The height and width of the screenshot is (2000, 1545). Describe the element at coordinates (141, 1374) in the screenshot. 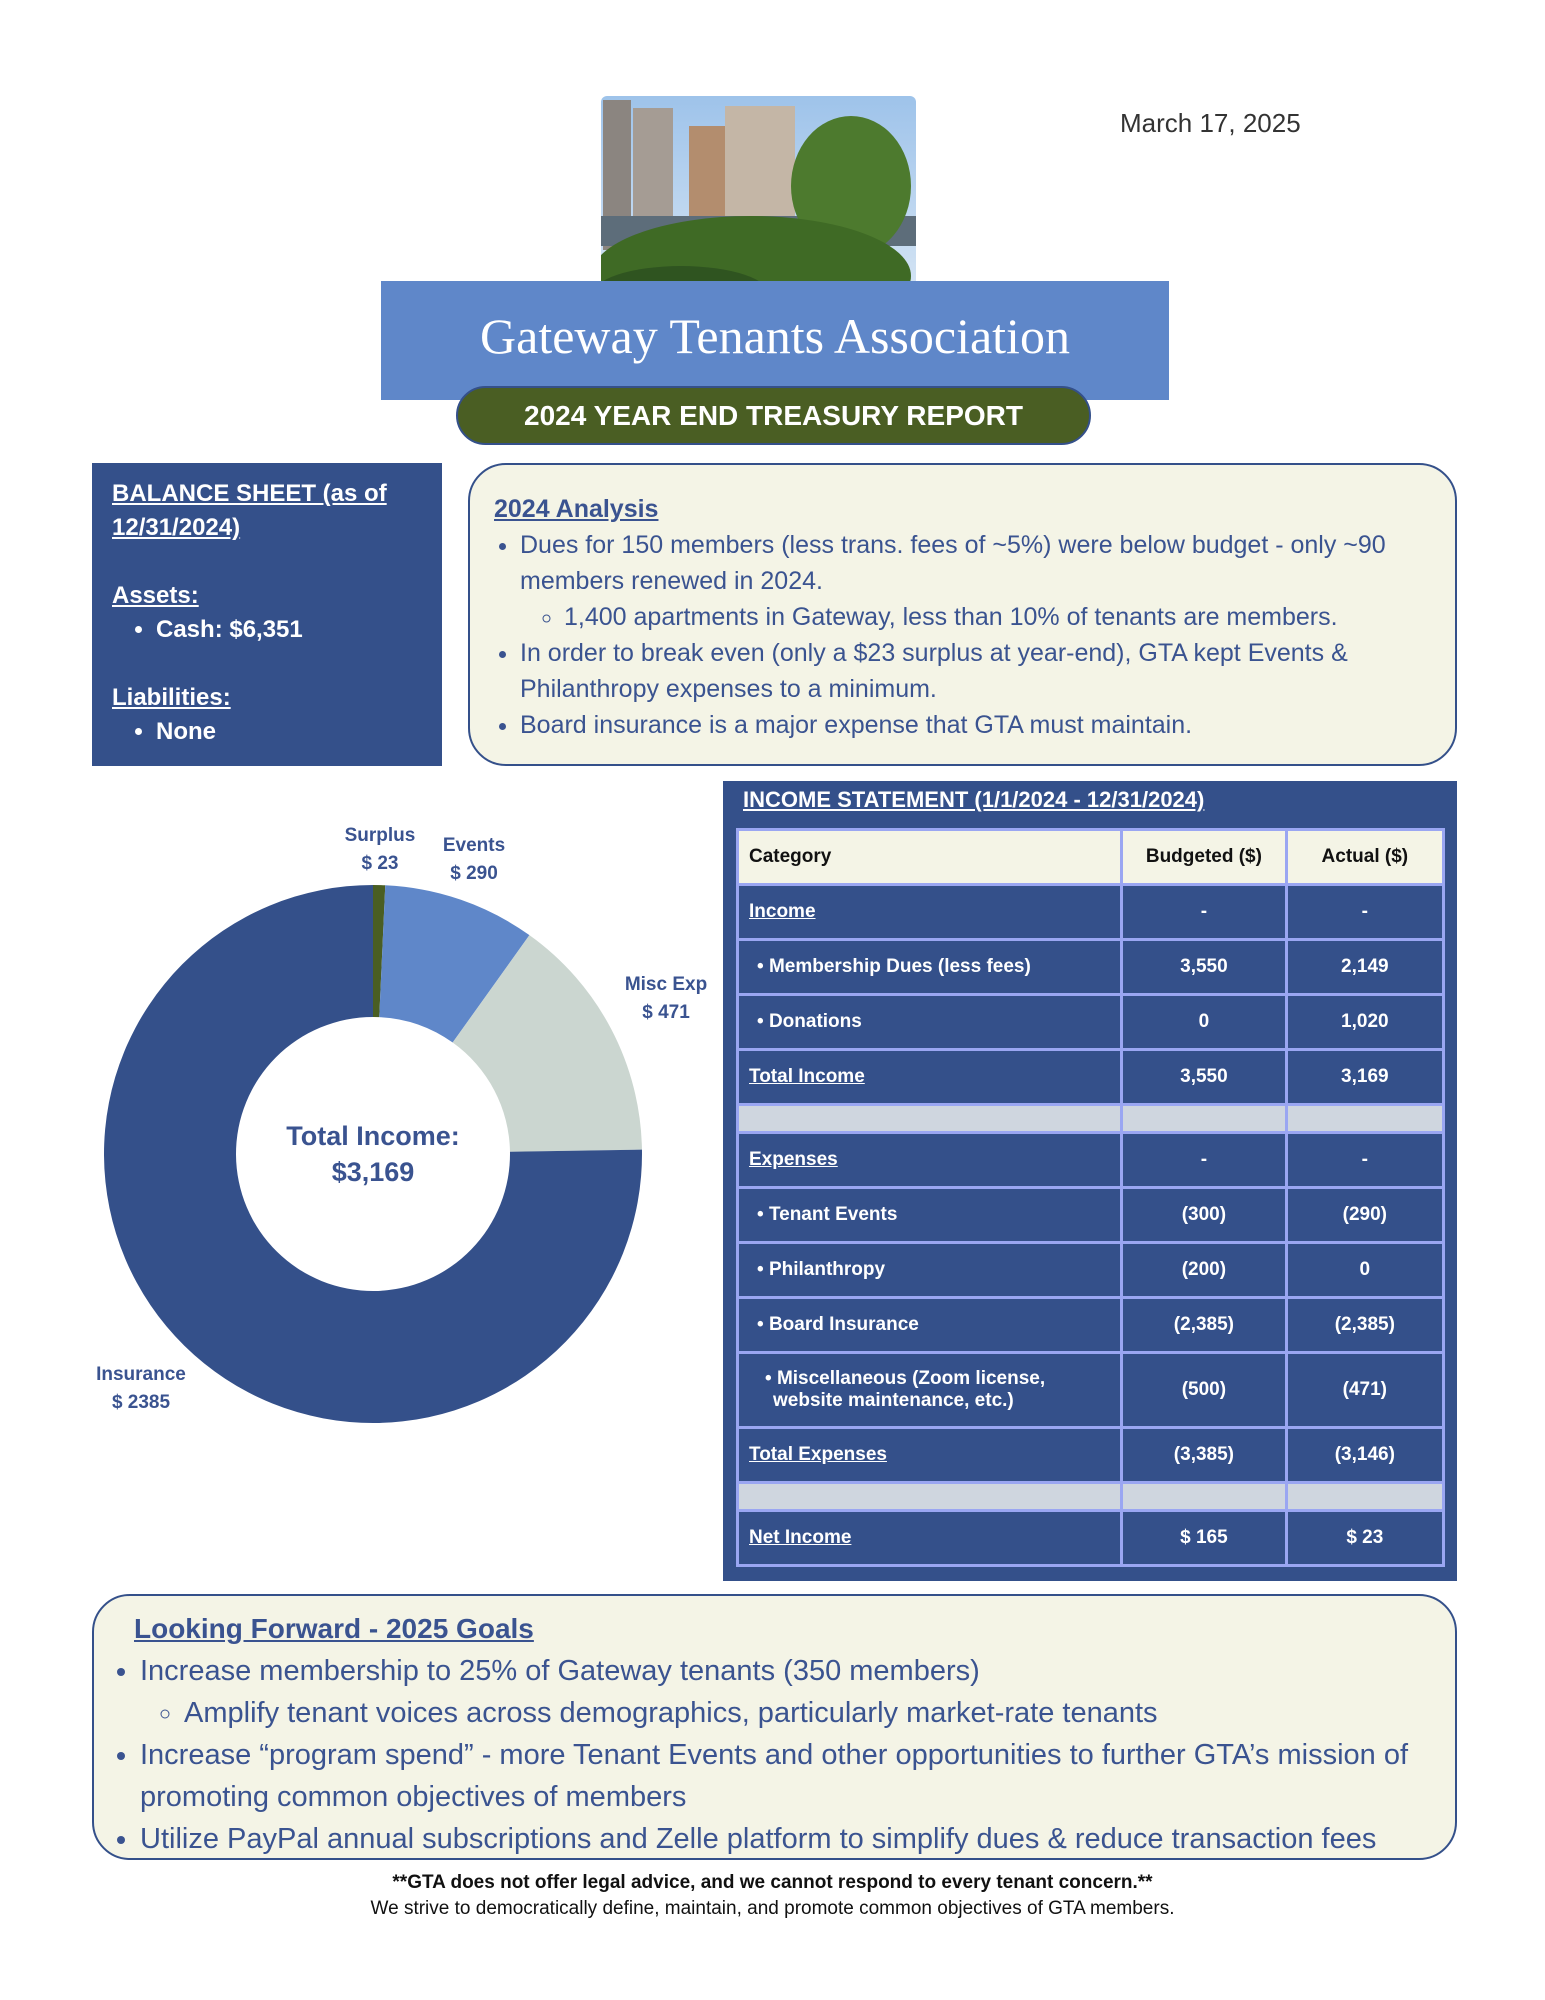

I see `slice-label: Insurance` at that location.